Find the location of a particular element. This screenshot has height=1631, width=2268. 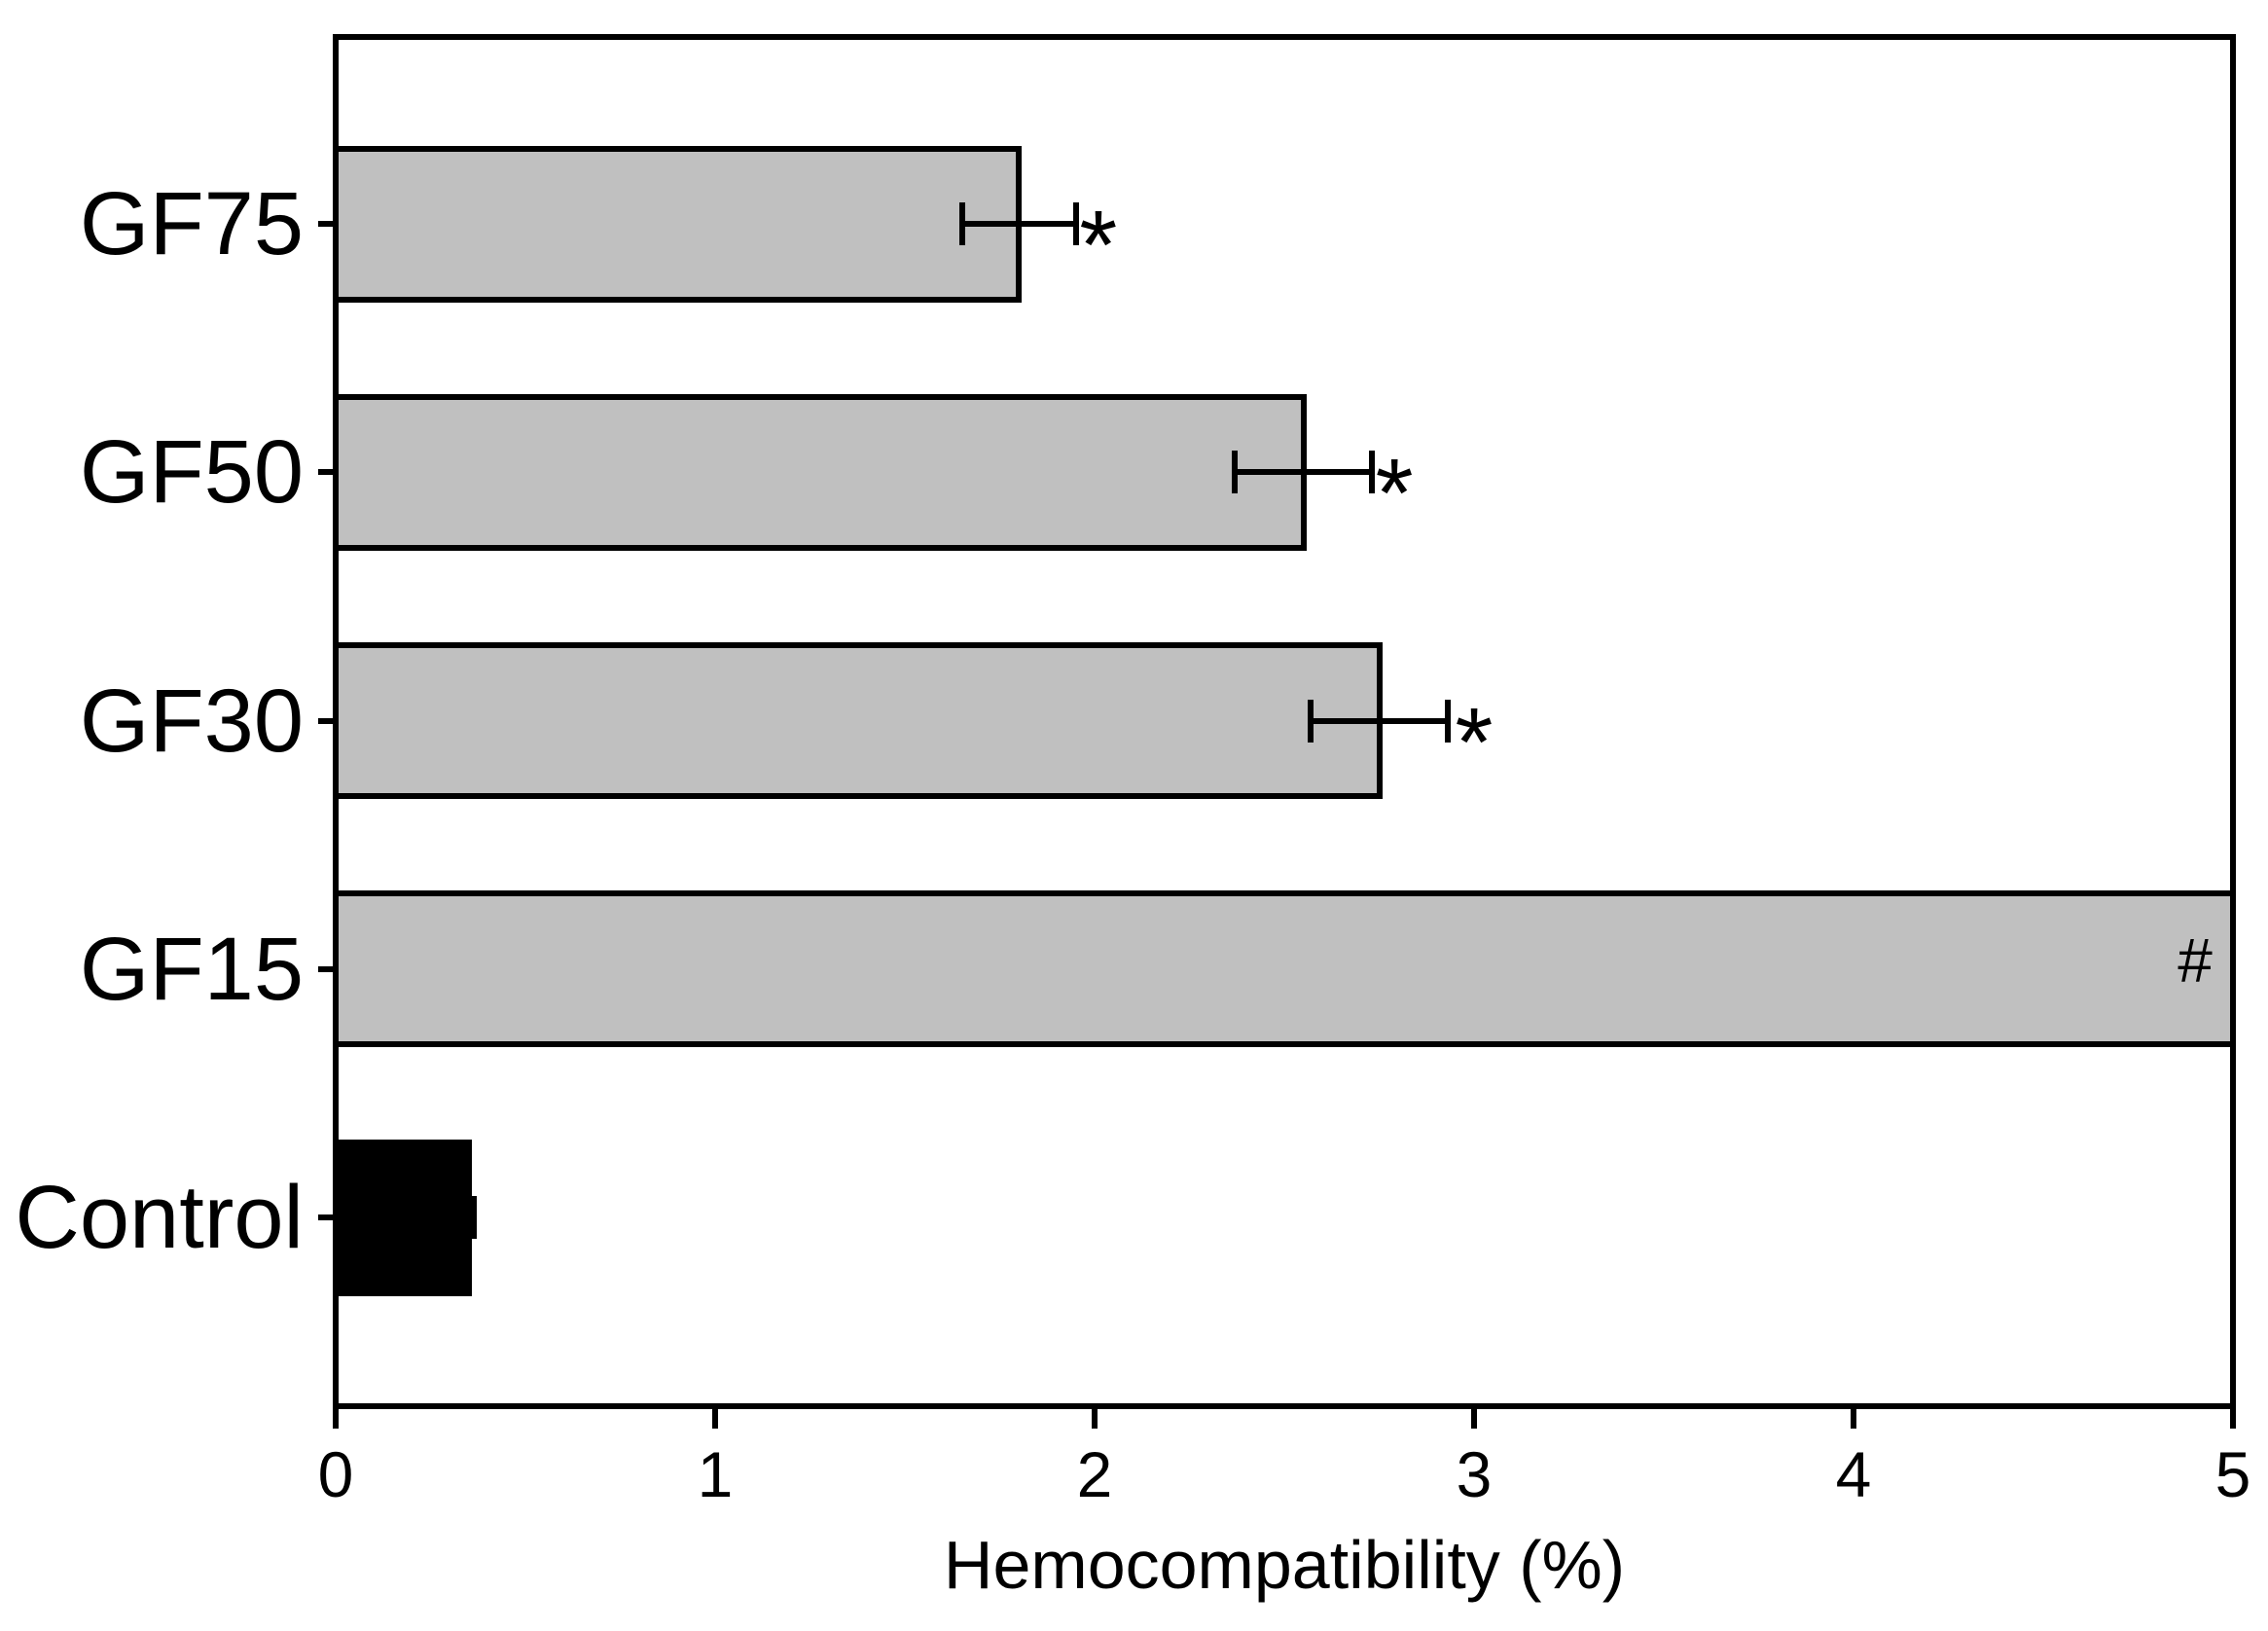

y-tick-gf15 is located at coordinates (327, 968).